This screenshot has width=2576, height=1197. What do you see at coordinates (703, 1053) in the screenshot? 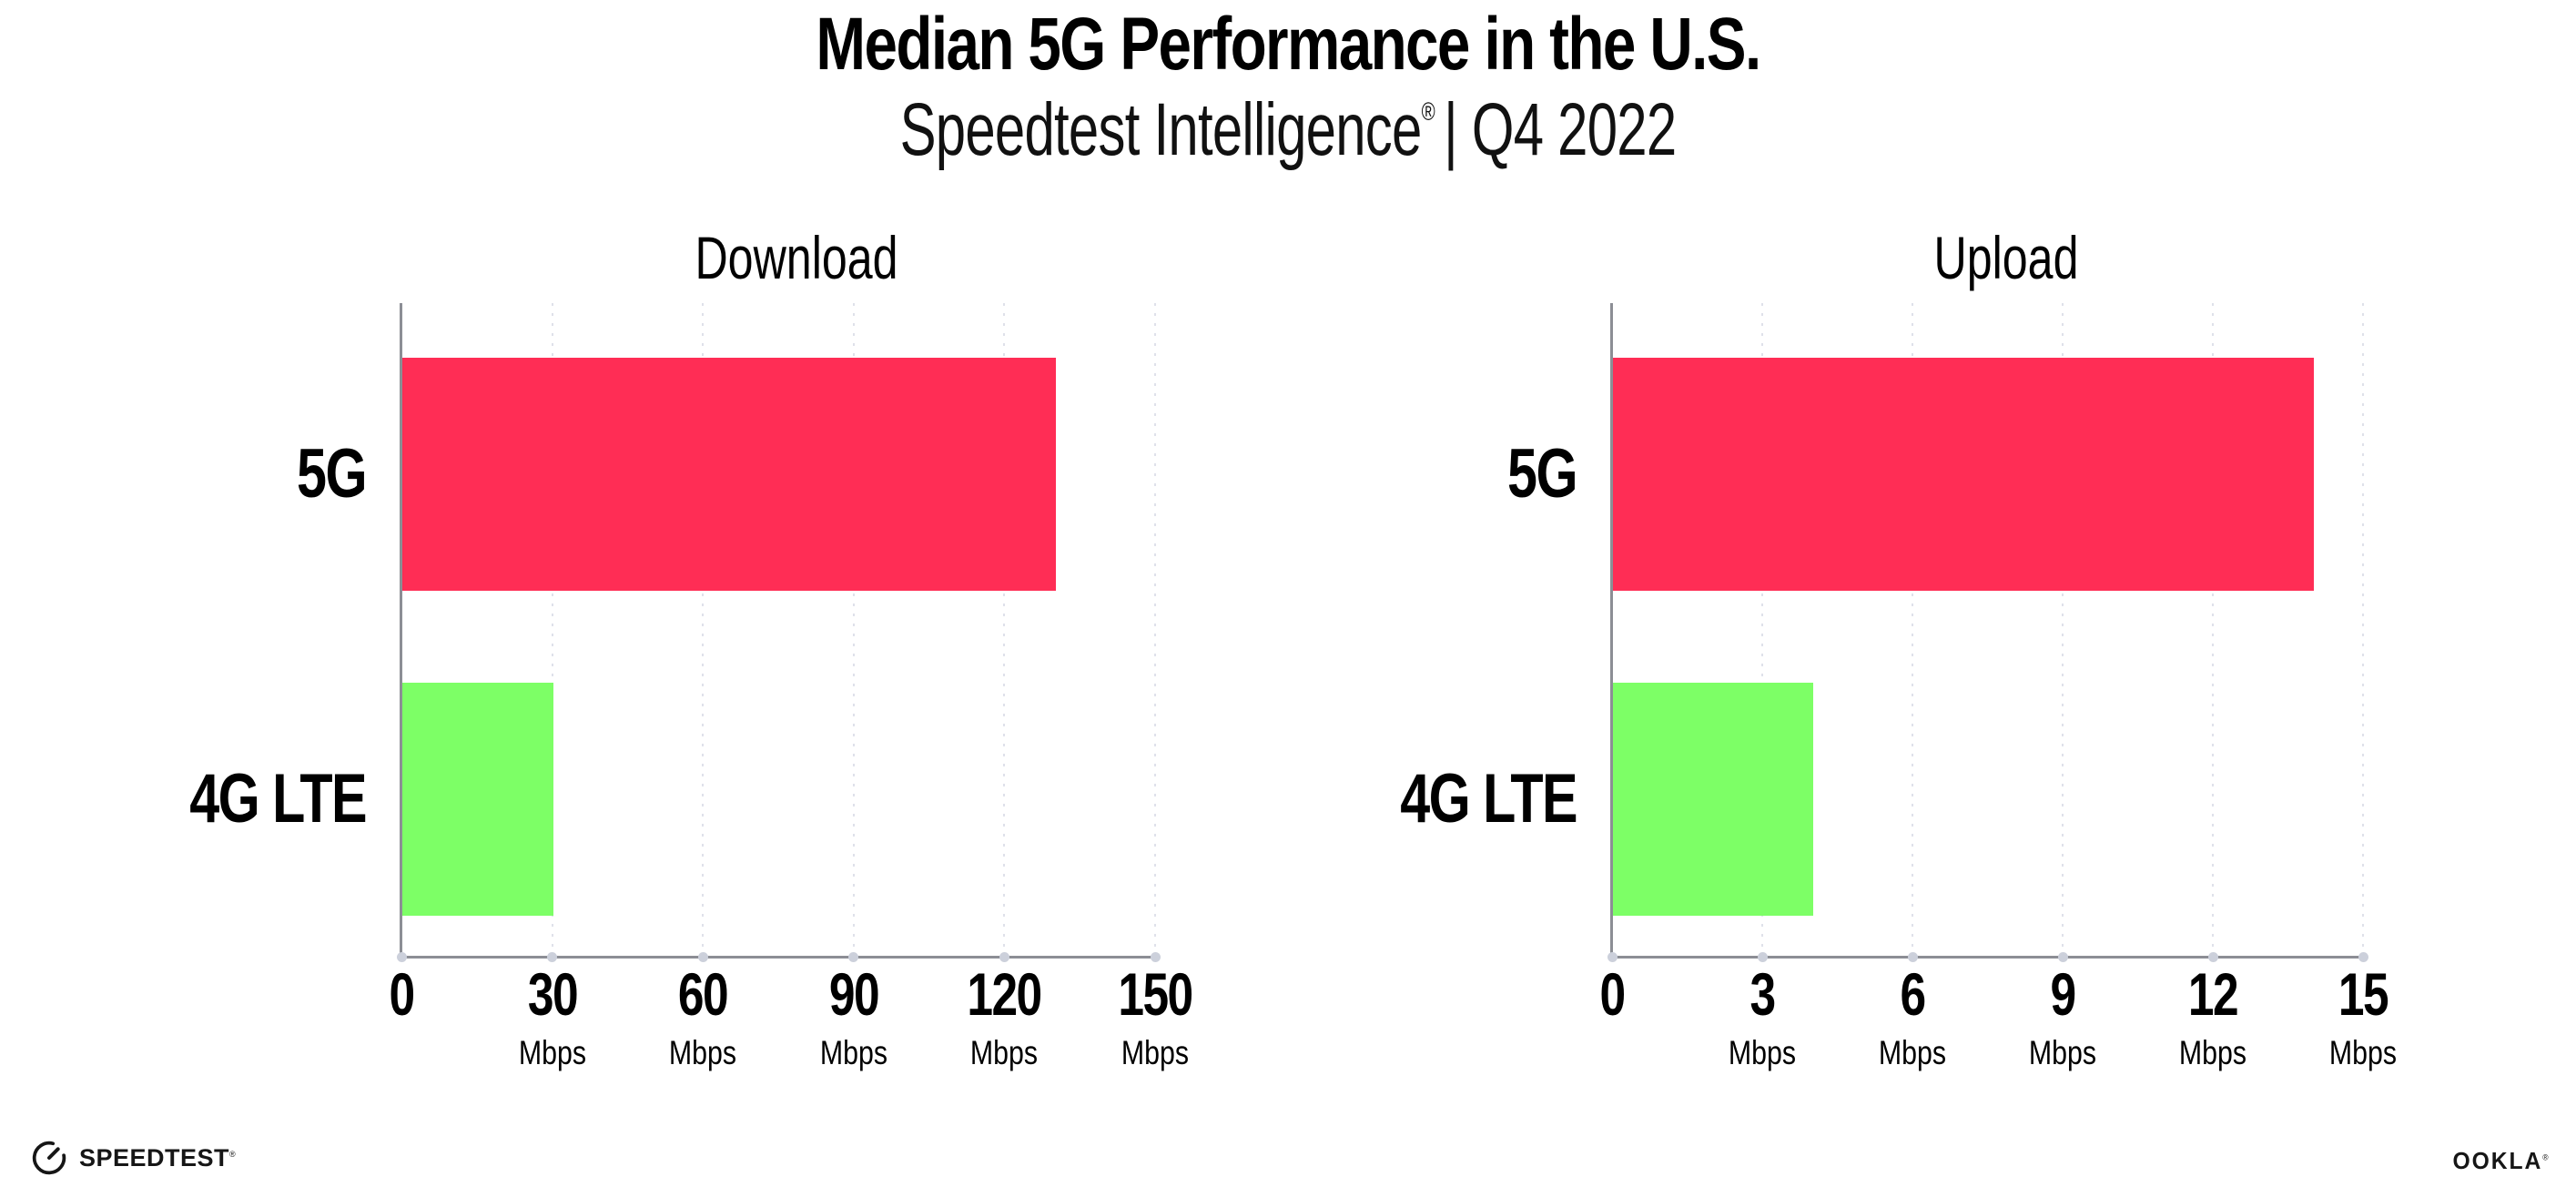
I see `download-unit-label-60: Mbps` at bounding box center [703, 1053].